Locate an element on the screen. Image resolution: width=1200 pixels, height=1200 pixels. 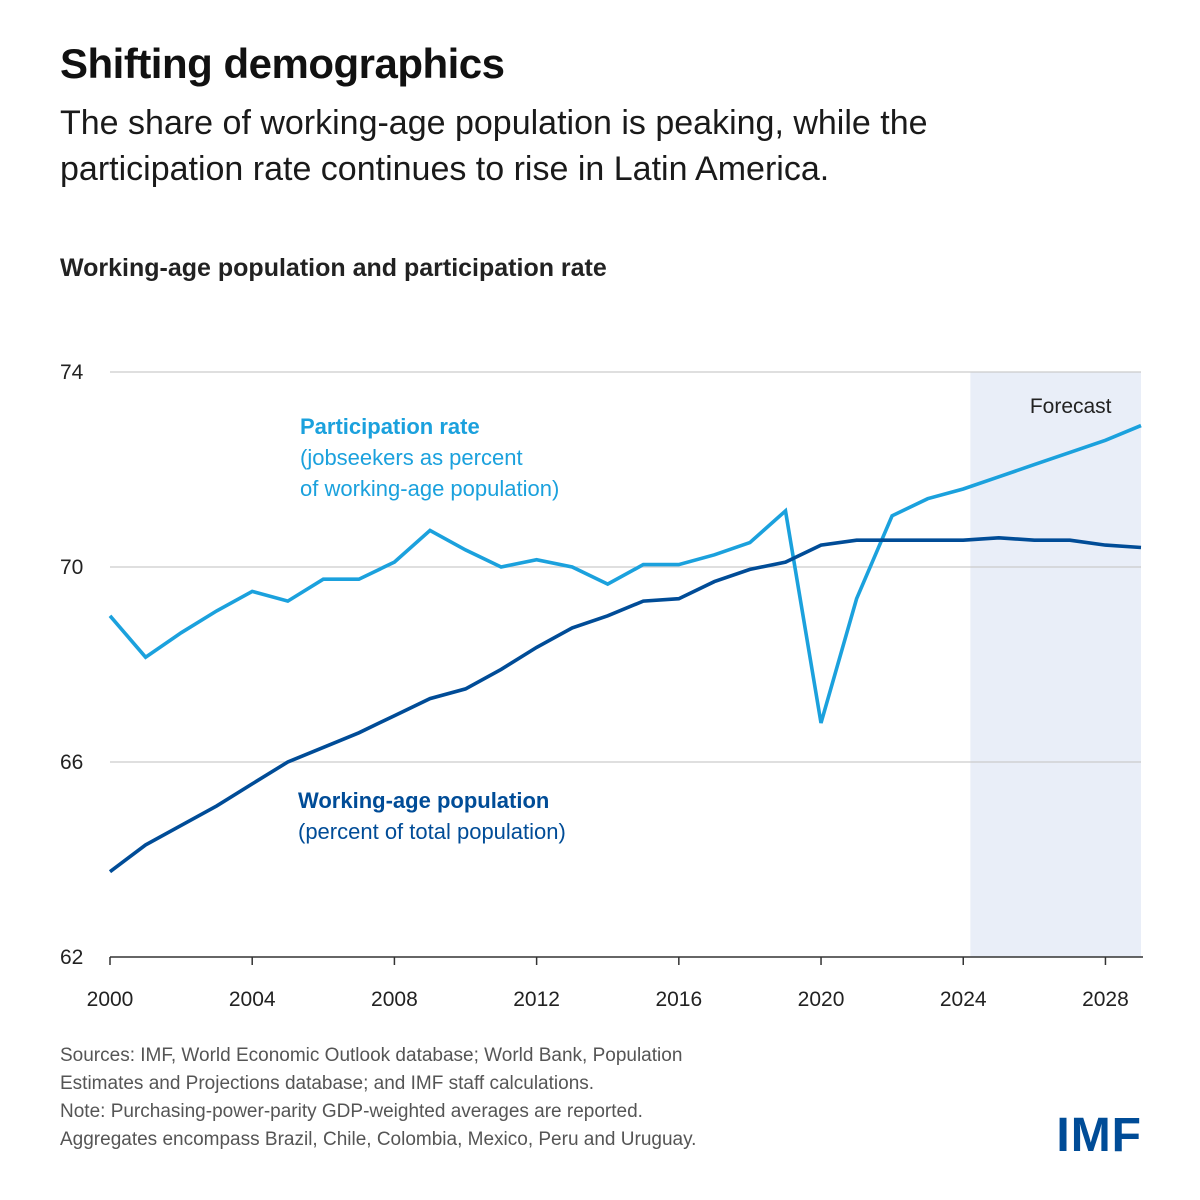
y-tick-label: 74 is located at coordinates (72, 372).